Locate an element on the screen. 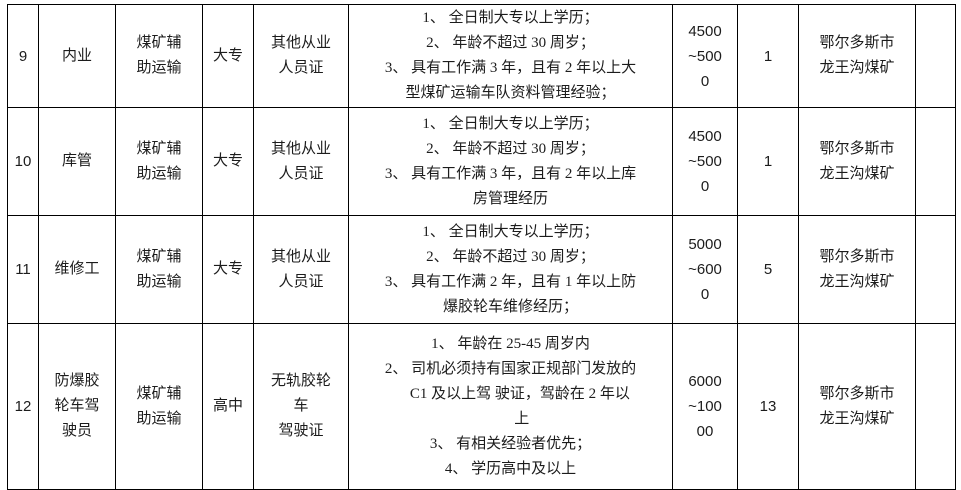  requirement-line: 上 is located at coordinates (510, 418).